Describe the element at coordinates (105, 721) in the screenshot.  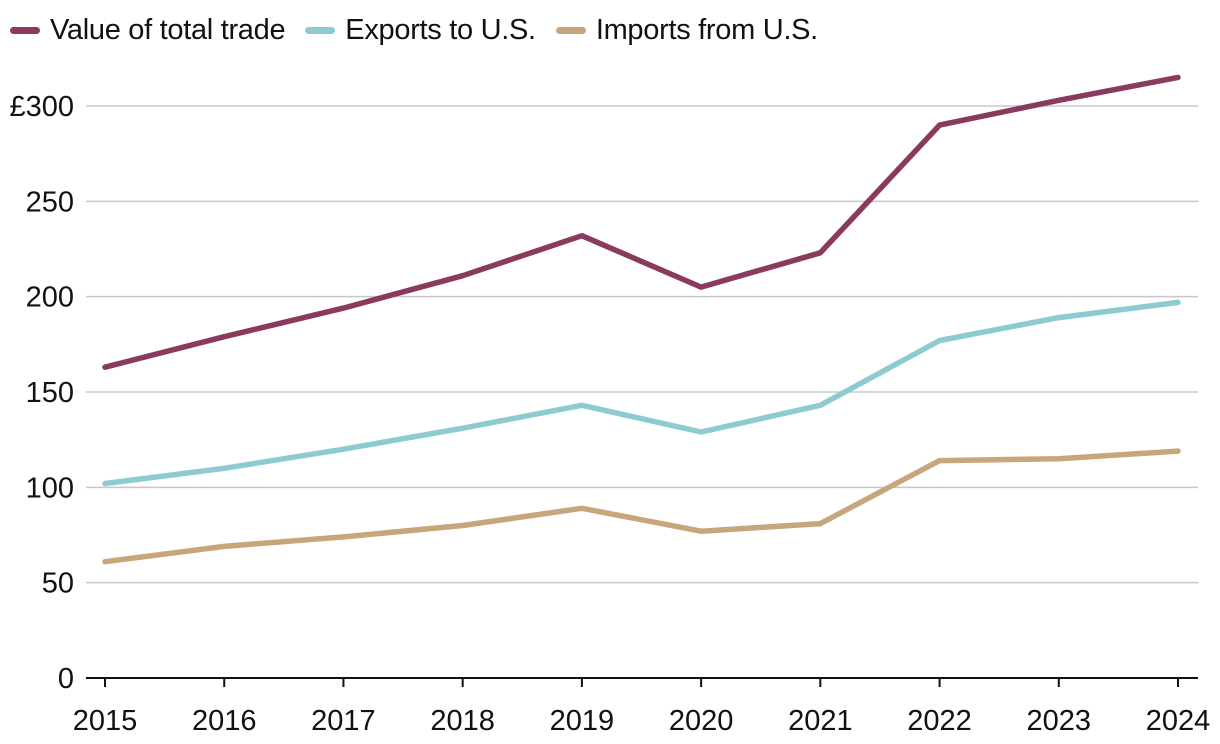
I see `x-tick-label-2015: 2015` at that location.